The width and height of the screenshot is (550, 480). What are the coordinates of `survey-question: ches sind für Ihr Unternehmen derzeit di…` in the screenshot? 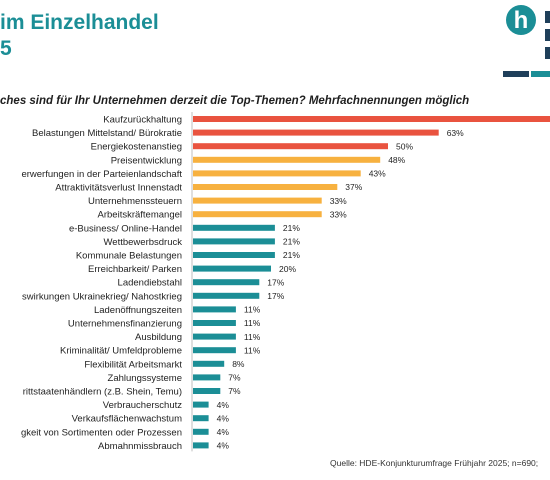 It's located at (235, 101).